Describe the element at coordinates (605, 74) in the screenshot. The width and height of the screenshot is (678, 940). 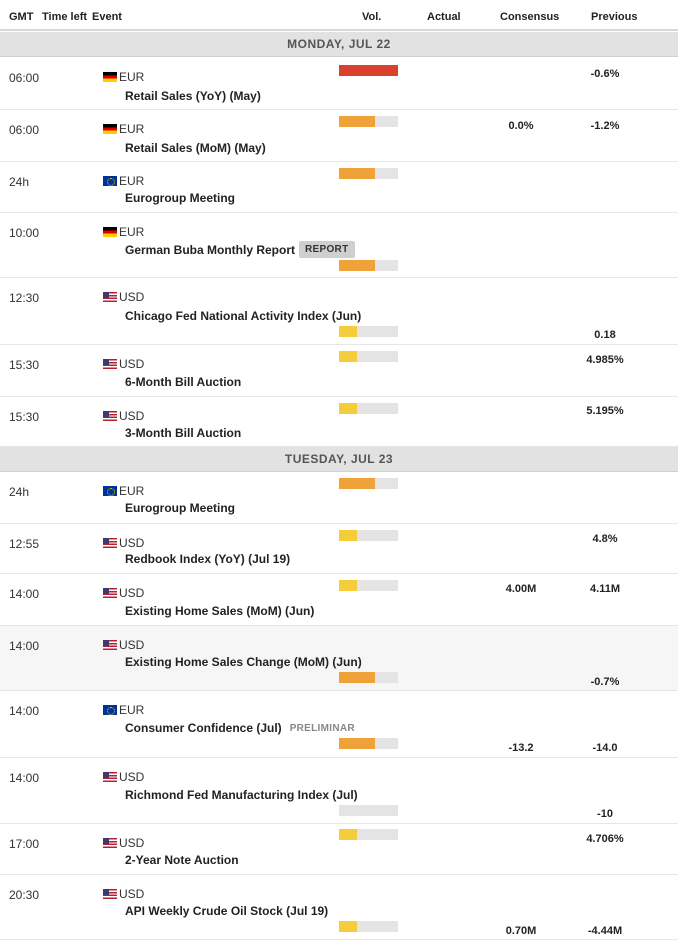
I see `previous-value: -0.6%` at that location.